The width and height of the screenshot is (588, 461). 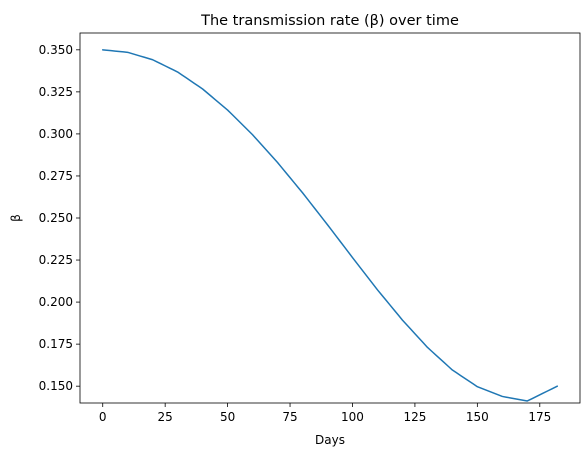 What do you see at coordinates (56, 218) in the screenshot?
I see `y-tick-label: 0.250` at bounding box center [56, 218].